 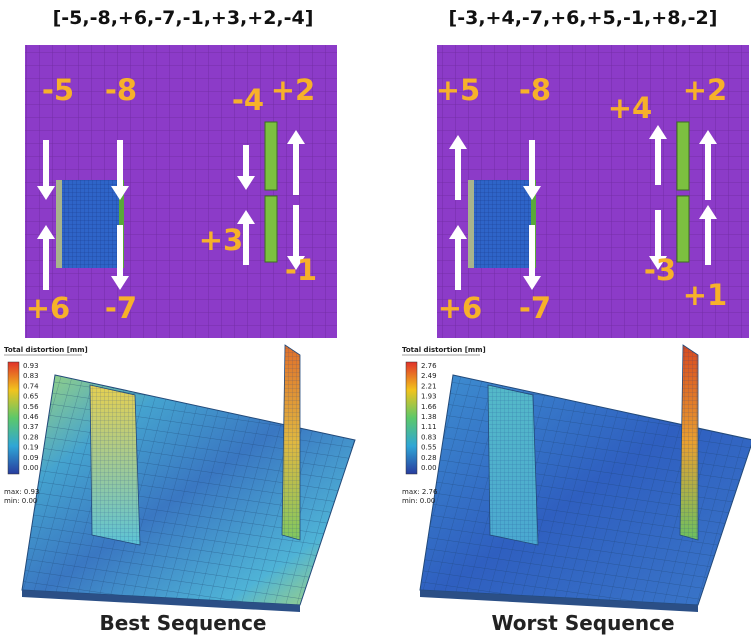 What do you see at coordinates (583, 18) in the screenshot?
I see `sequence-title: [-3,+4,-7,+6,+5,-1,+8,-2]` at bounding box center [583, 18].